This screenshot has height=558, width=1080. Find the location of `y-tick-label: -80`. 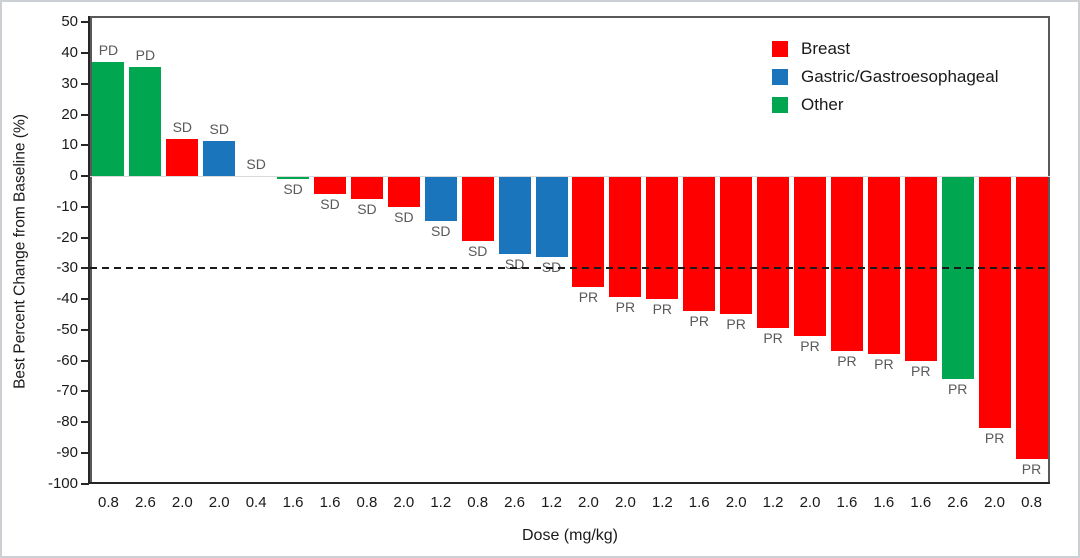

y-tick-label: -80 is located at coordinates (67, 421).